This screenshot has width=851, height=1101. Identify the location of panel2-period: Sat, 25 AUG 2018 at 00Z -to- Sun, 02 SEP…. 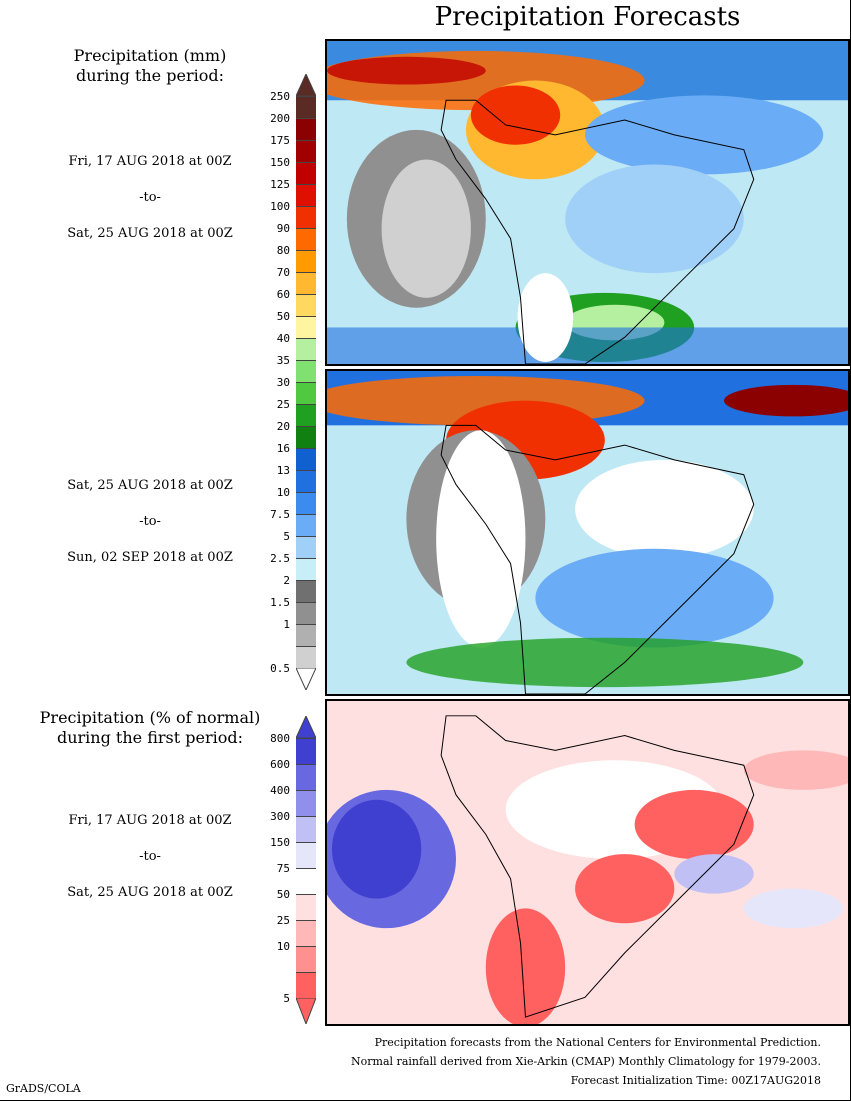
(150, 522).